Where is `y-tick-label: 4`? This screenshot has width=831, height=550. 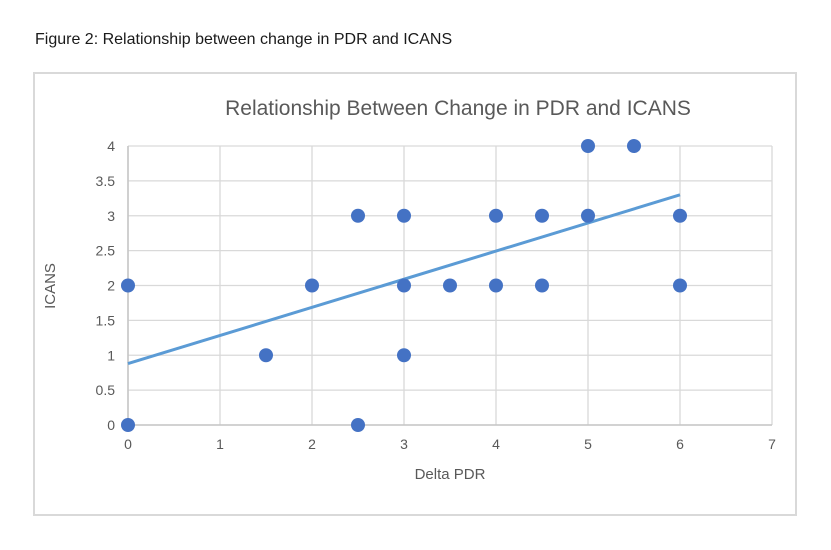 y-tick-label: 4 is located at coordinates (111, 146).